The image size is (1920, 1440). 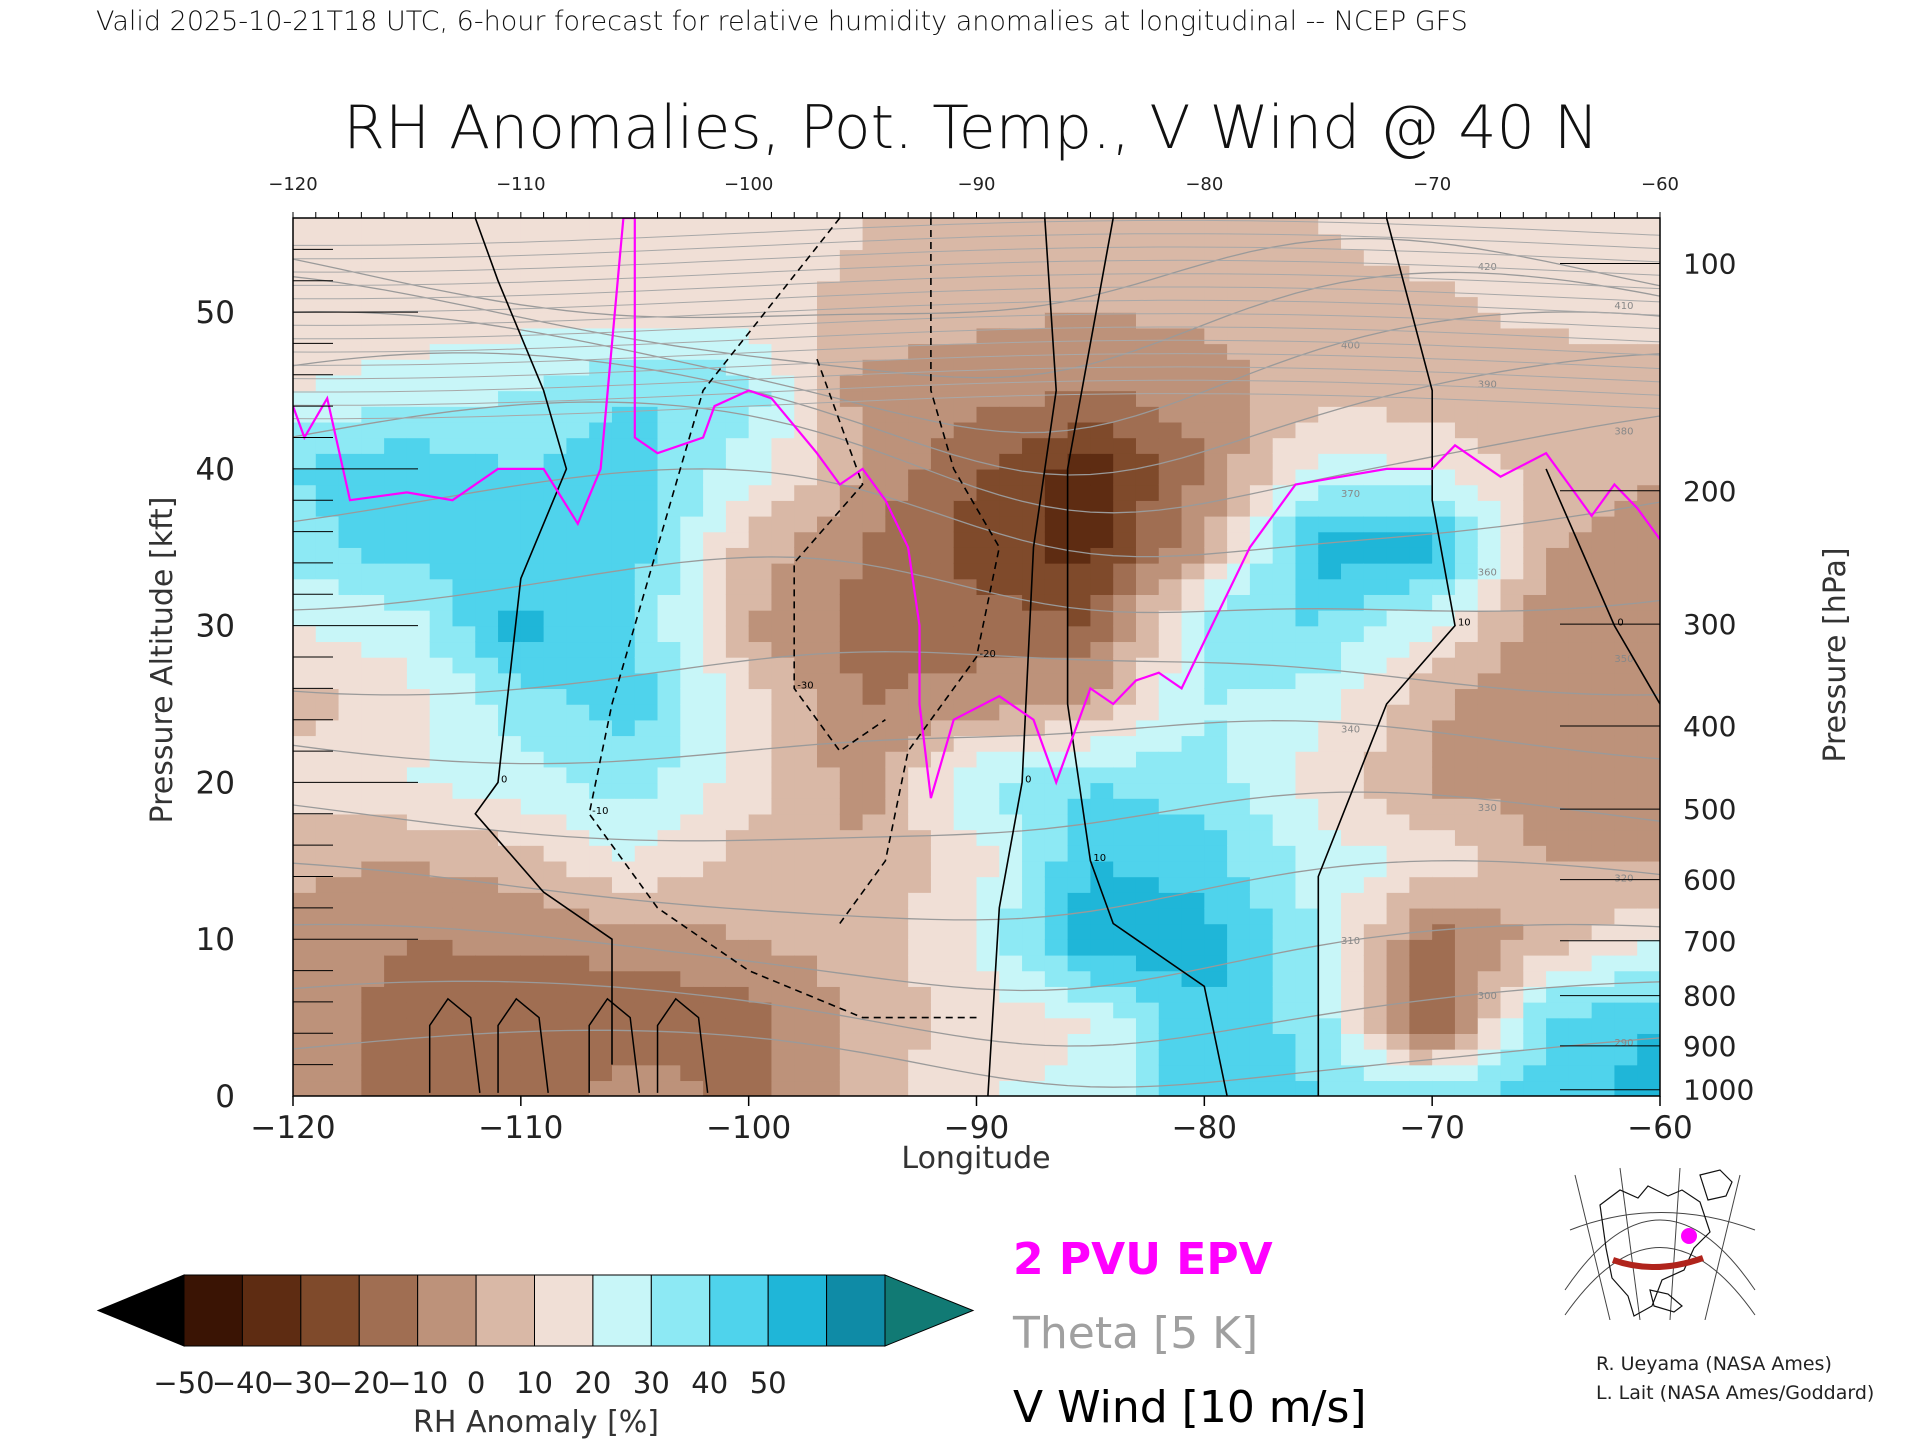 I want to click on pressure-tick-label: 900, so click(x=1709, y=1046).